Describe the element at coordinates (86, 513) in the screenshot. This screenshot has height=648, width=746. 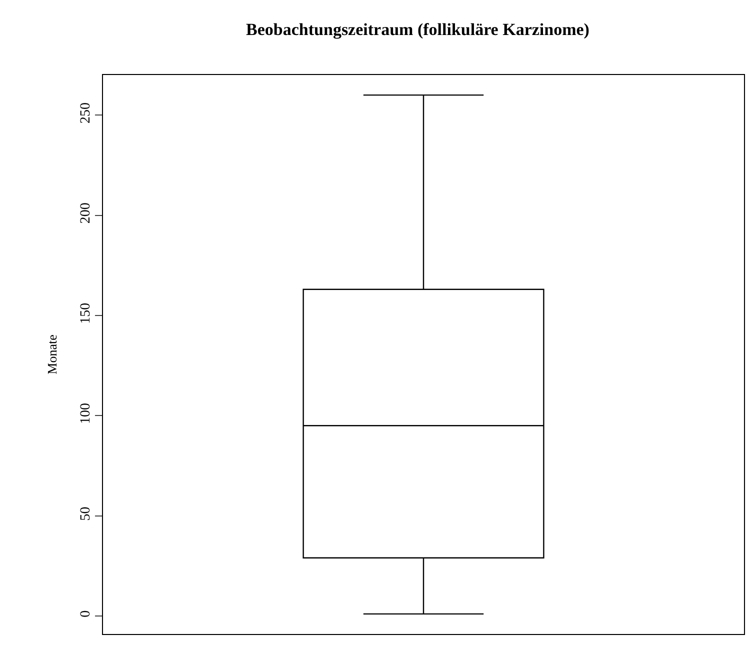
I see `y-tick-label: 50` at that location.